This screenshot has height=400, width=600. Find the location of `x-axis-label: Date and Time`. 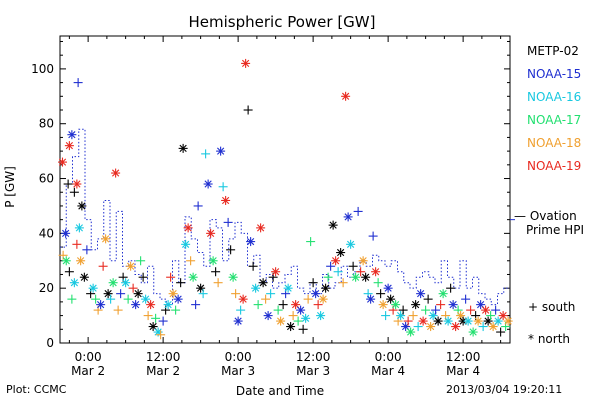

x-axis-label: Date and Time is located at coordinates (280, 391).